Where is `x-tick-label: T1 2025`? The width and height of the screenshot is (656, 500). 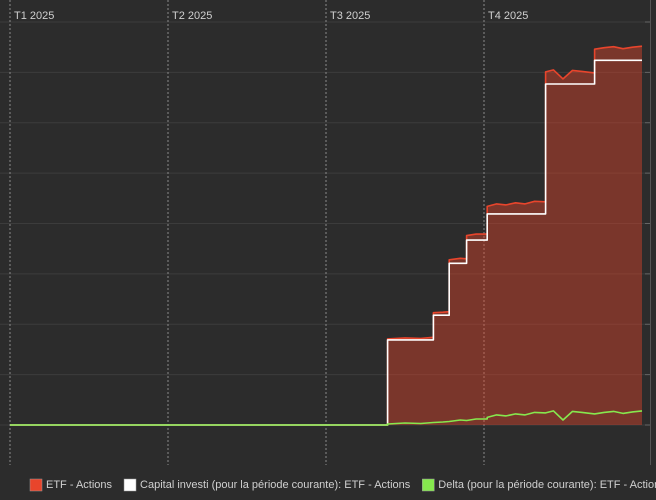
x-tick-label: T1 2025 is located at coordinates (34, 16).